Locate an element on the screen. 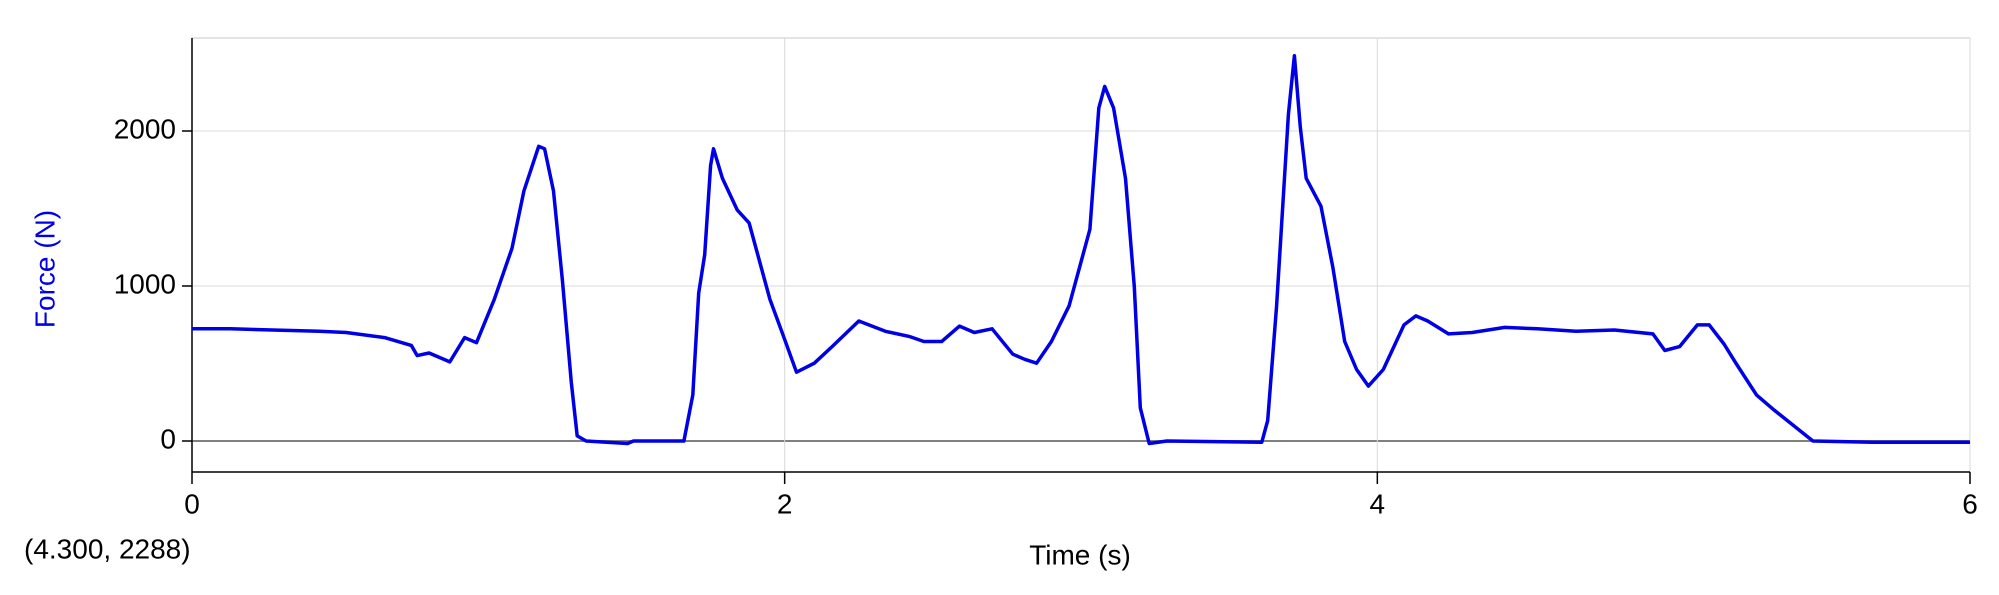  y-tick-label: 0 is located at coordinates (168, 438).